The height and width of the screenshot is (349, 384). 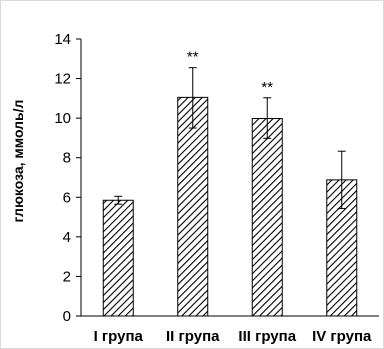 I want to click on y-tick-label: 12, so click(x=62, y=79).